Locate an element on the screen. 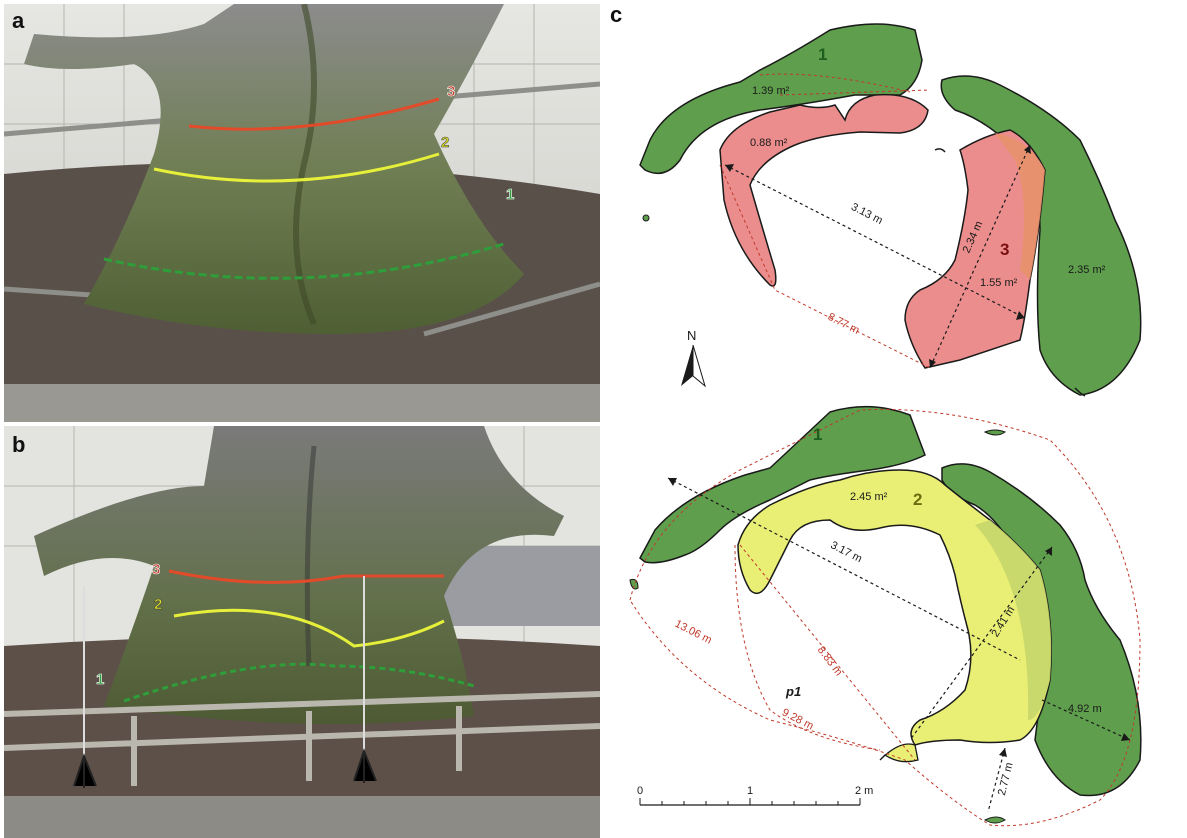  perimeter-label: 8.77 m is located at coordinates (843, 324).